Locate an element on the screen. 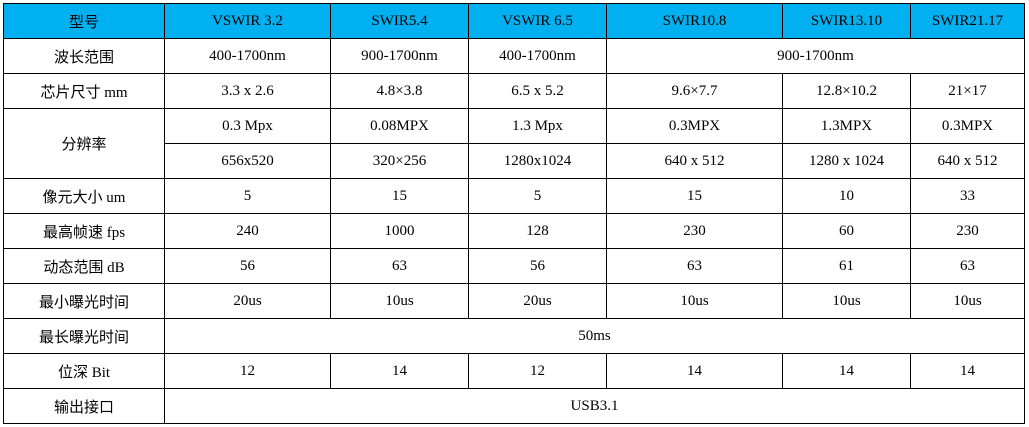 The image size is (1029, 427). row: 最高帧速 fps 240 1000 128 230 60 230 is located at coordinates (514, 231).